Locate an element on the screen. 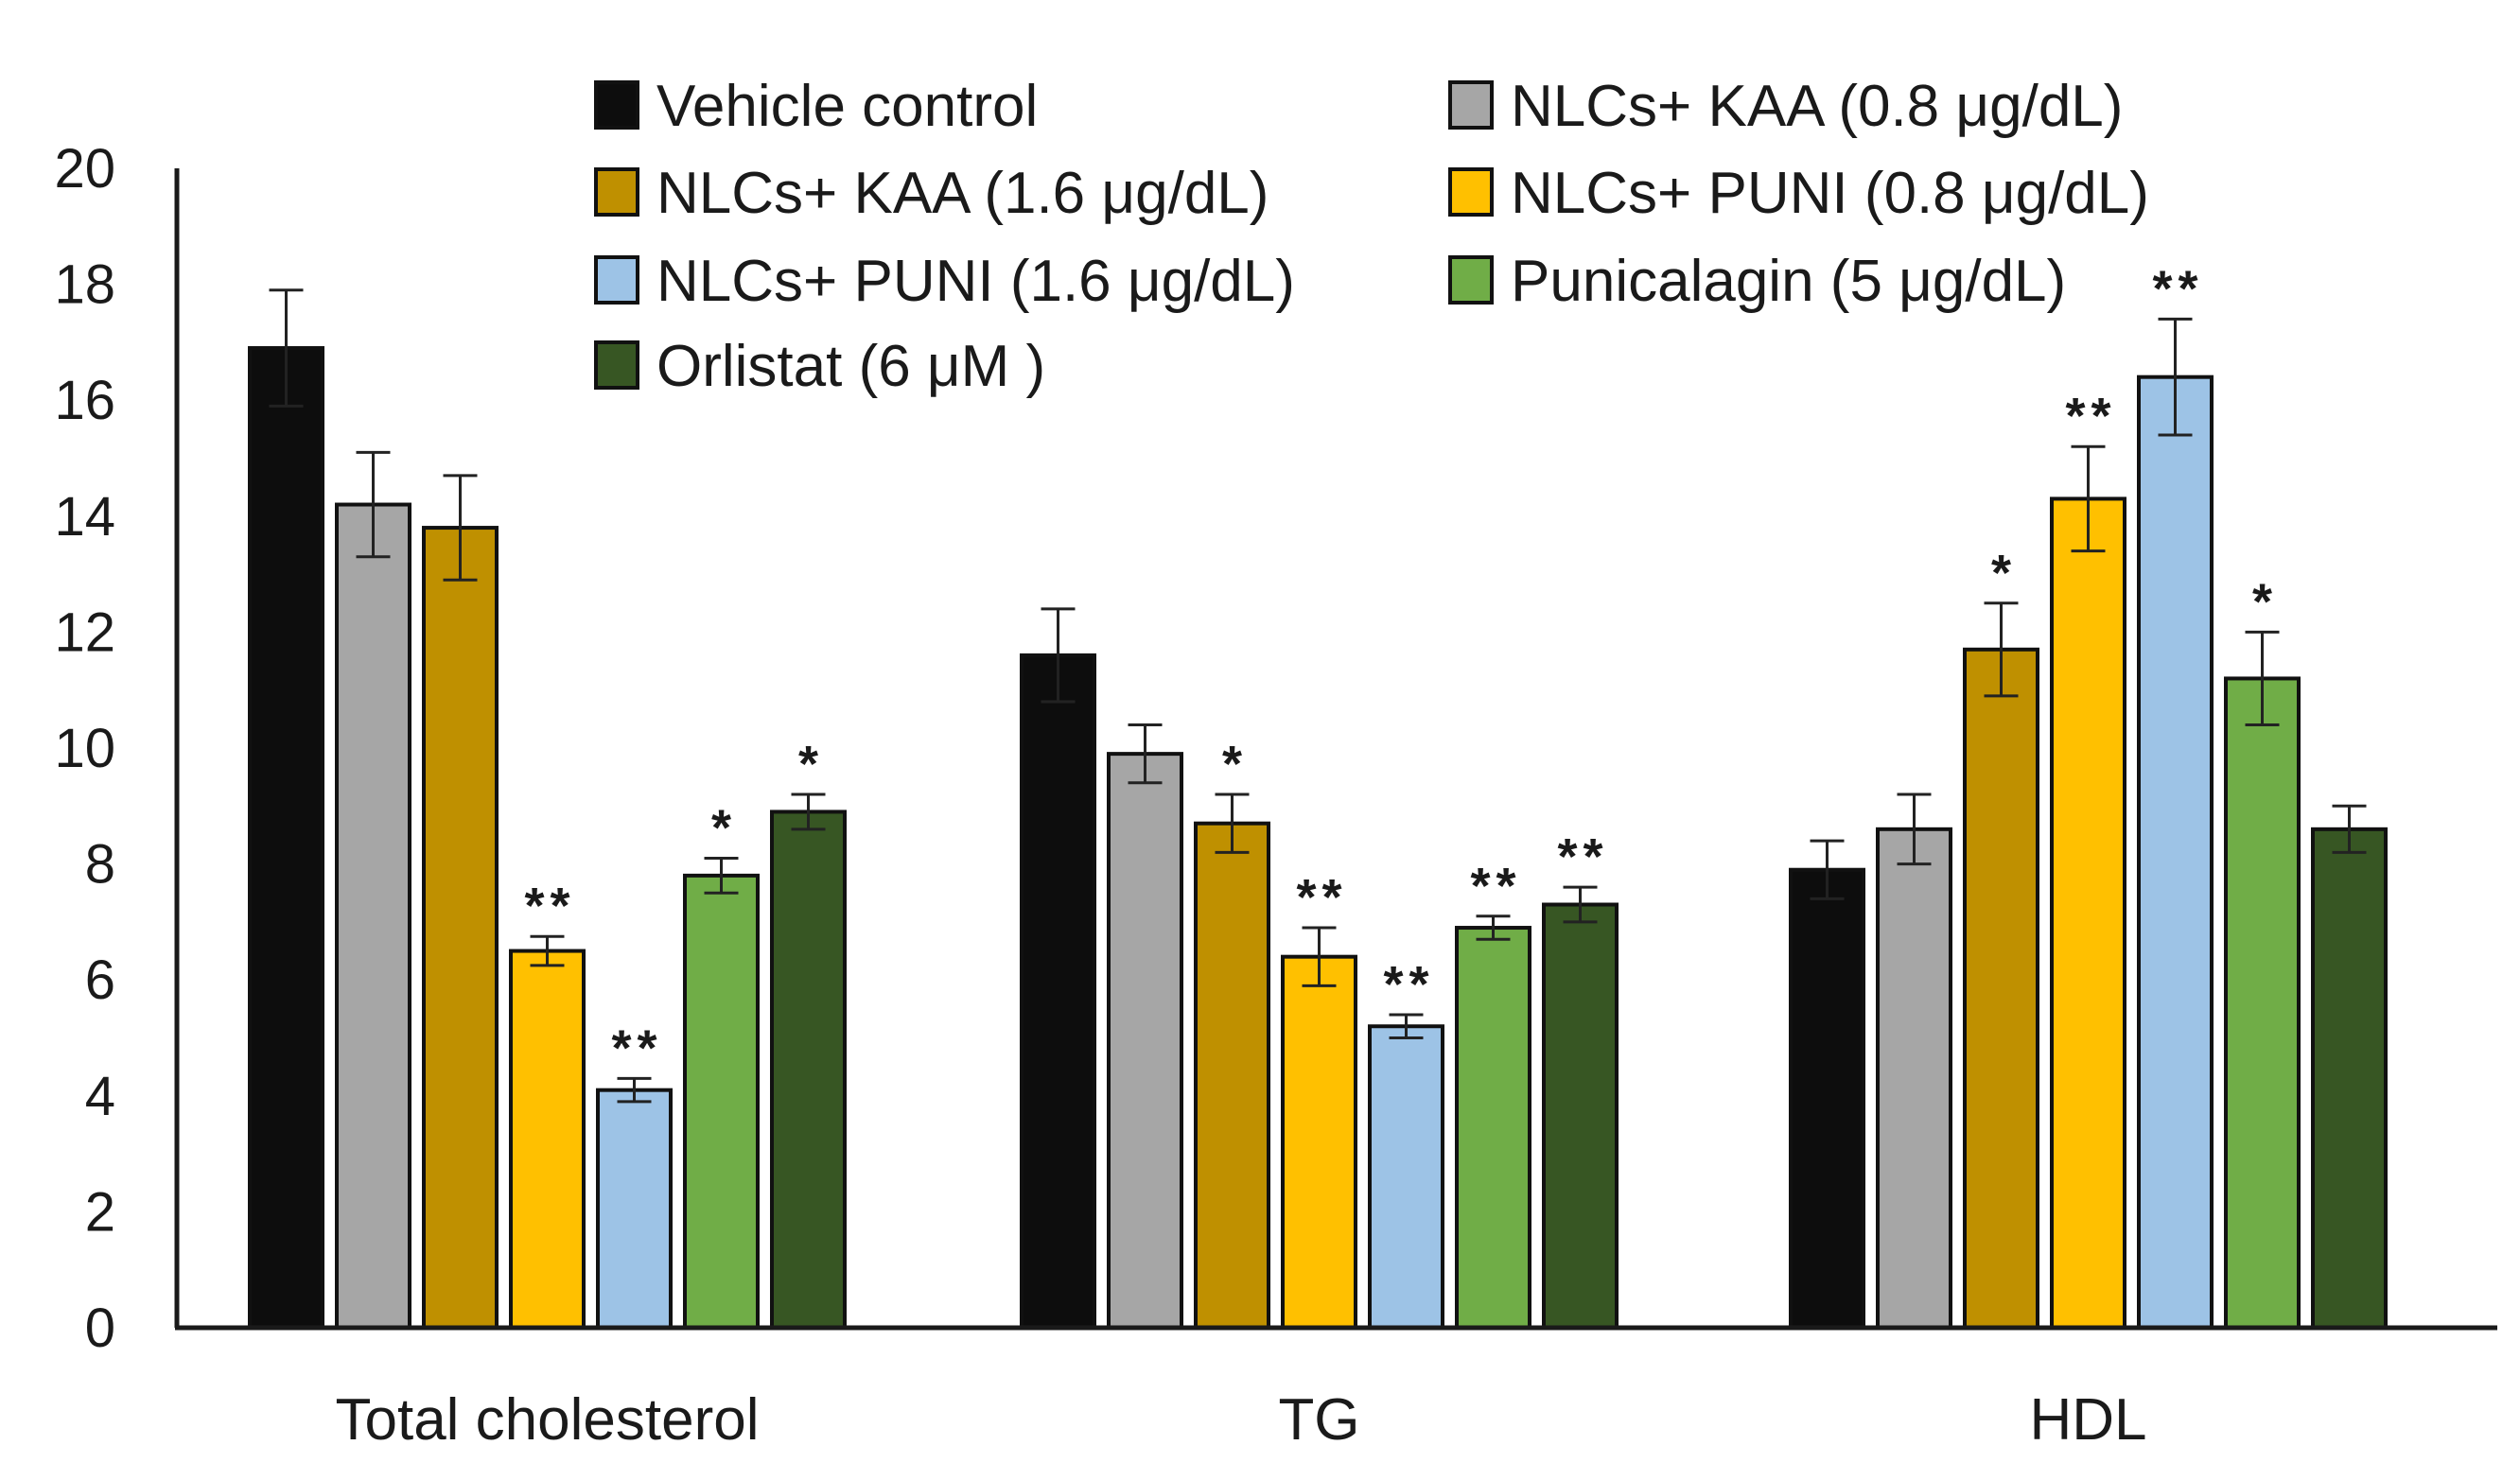 The height and width of the screenshot is (1480, 2520). y-tick-label-16: 16 is located at coordinates (84, 400).